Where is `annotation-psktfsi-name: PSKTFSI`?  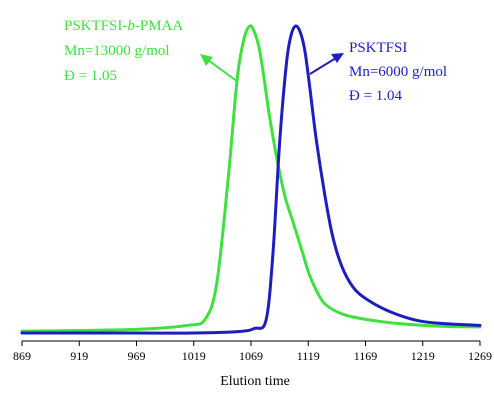 annotation-psktfsi-name: PSKTFSI is located at coordinates (378, 48).